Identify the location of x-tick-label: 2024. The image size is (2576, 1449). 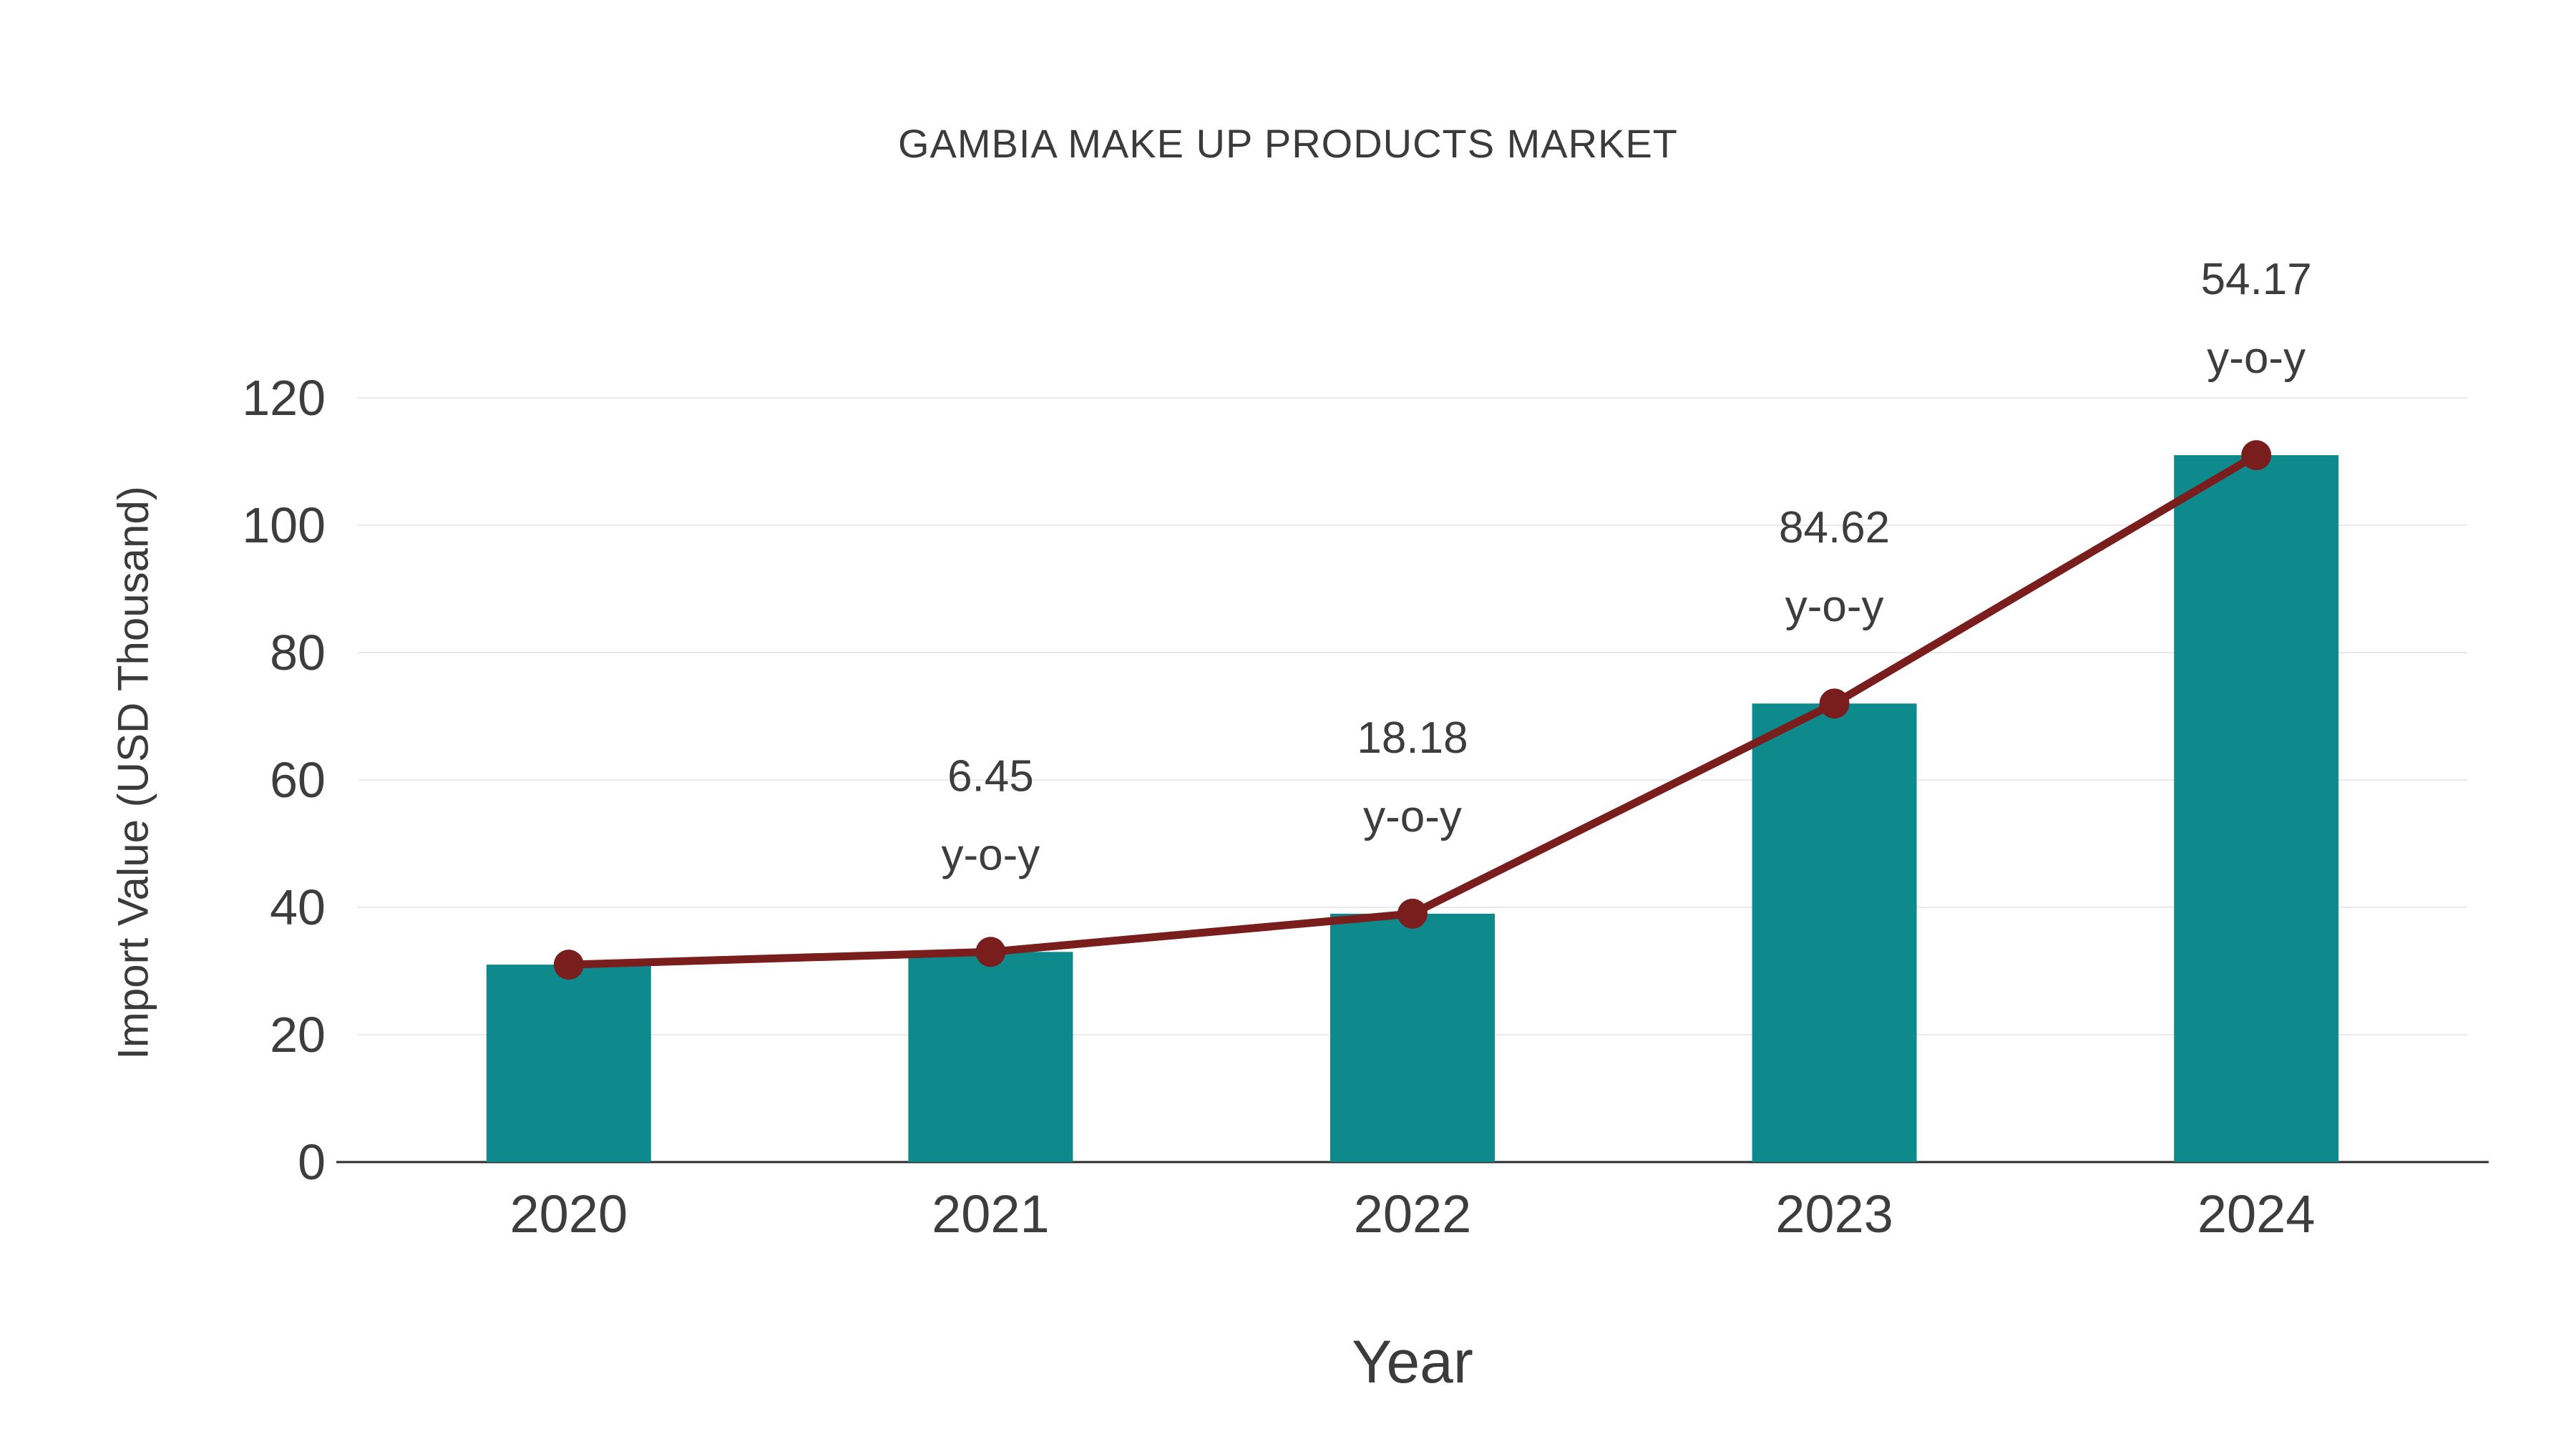
(2256, 1214).